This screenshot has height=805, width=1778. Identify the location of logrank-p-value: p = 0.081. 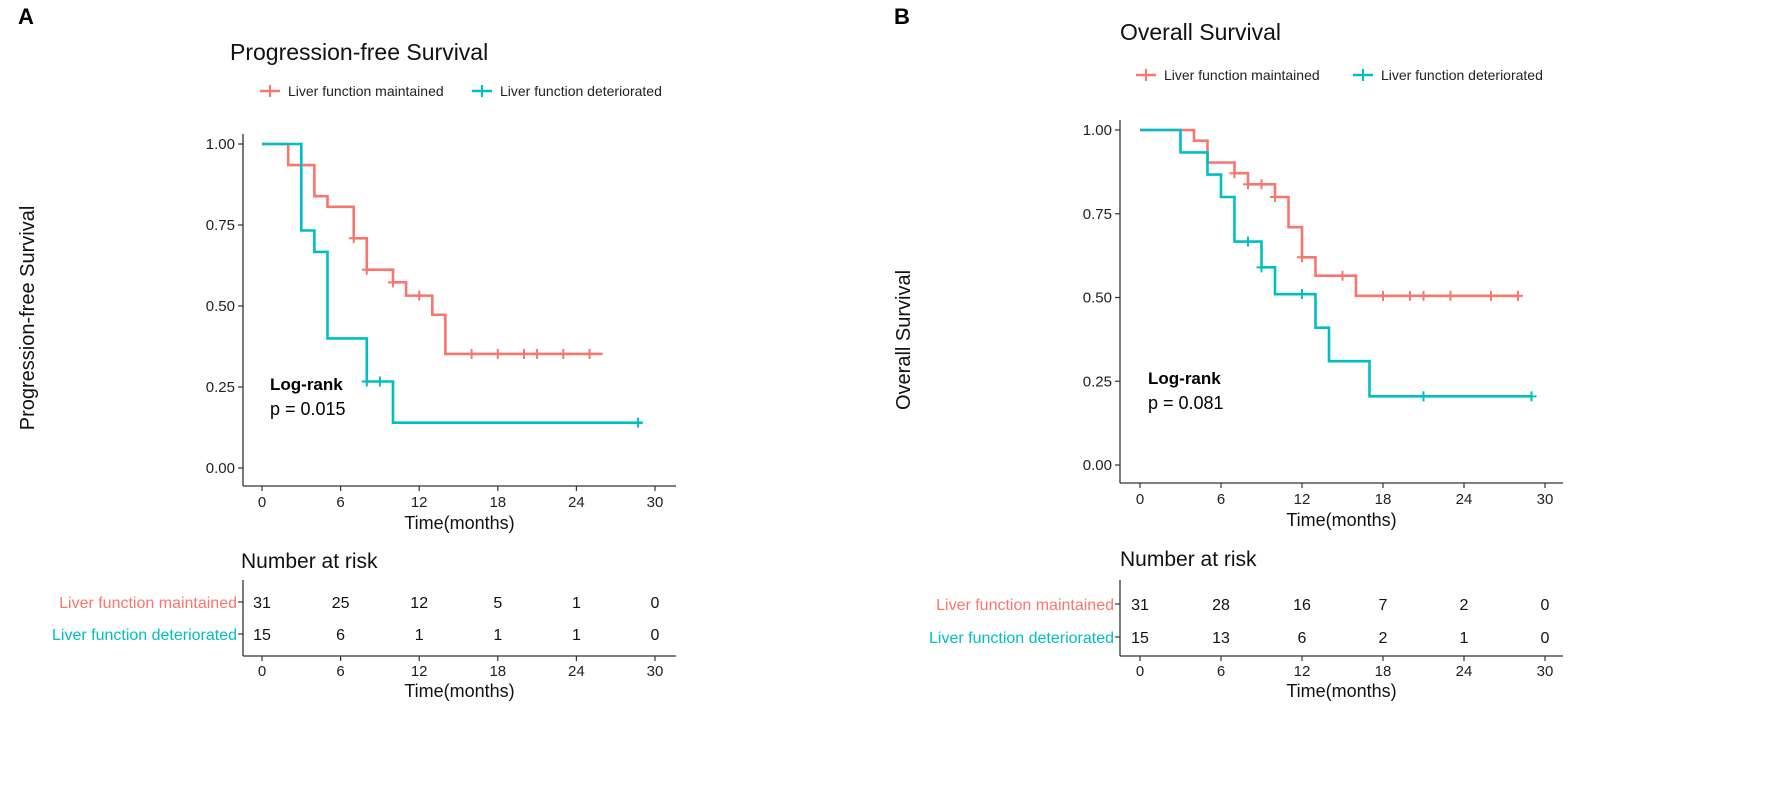
(1186, 403).